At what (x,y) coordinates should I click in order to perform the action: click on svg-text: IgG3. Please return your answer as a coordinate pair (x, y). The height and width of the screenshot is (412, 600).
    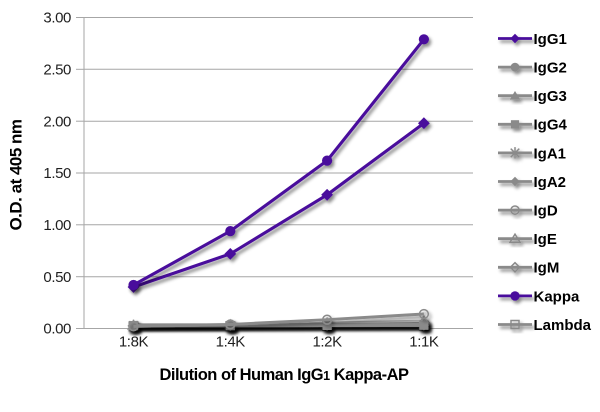
    Looking at the image, I should click on (550, 96).